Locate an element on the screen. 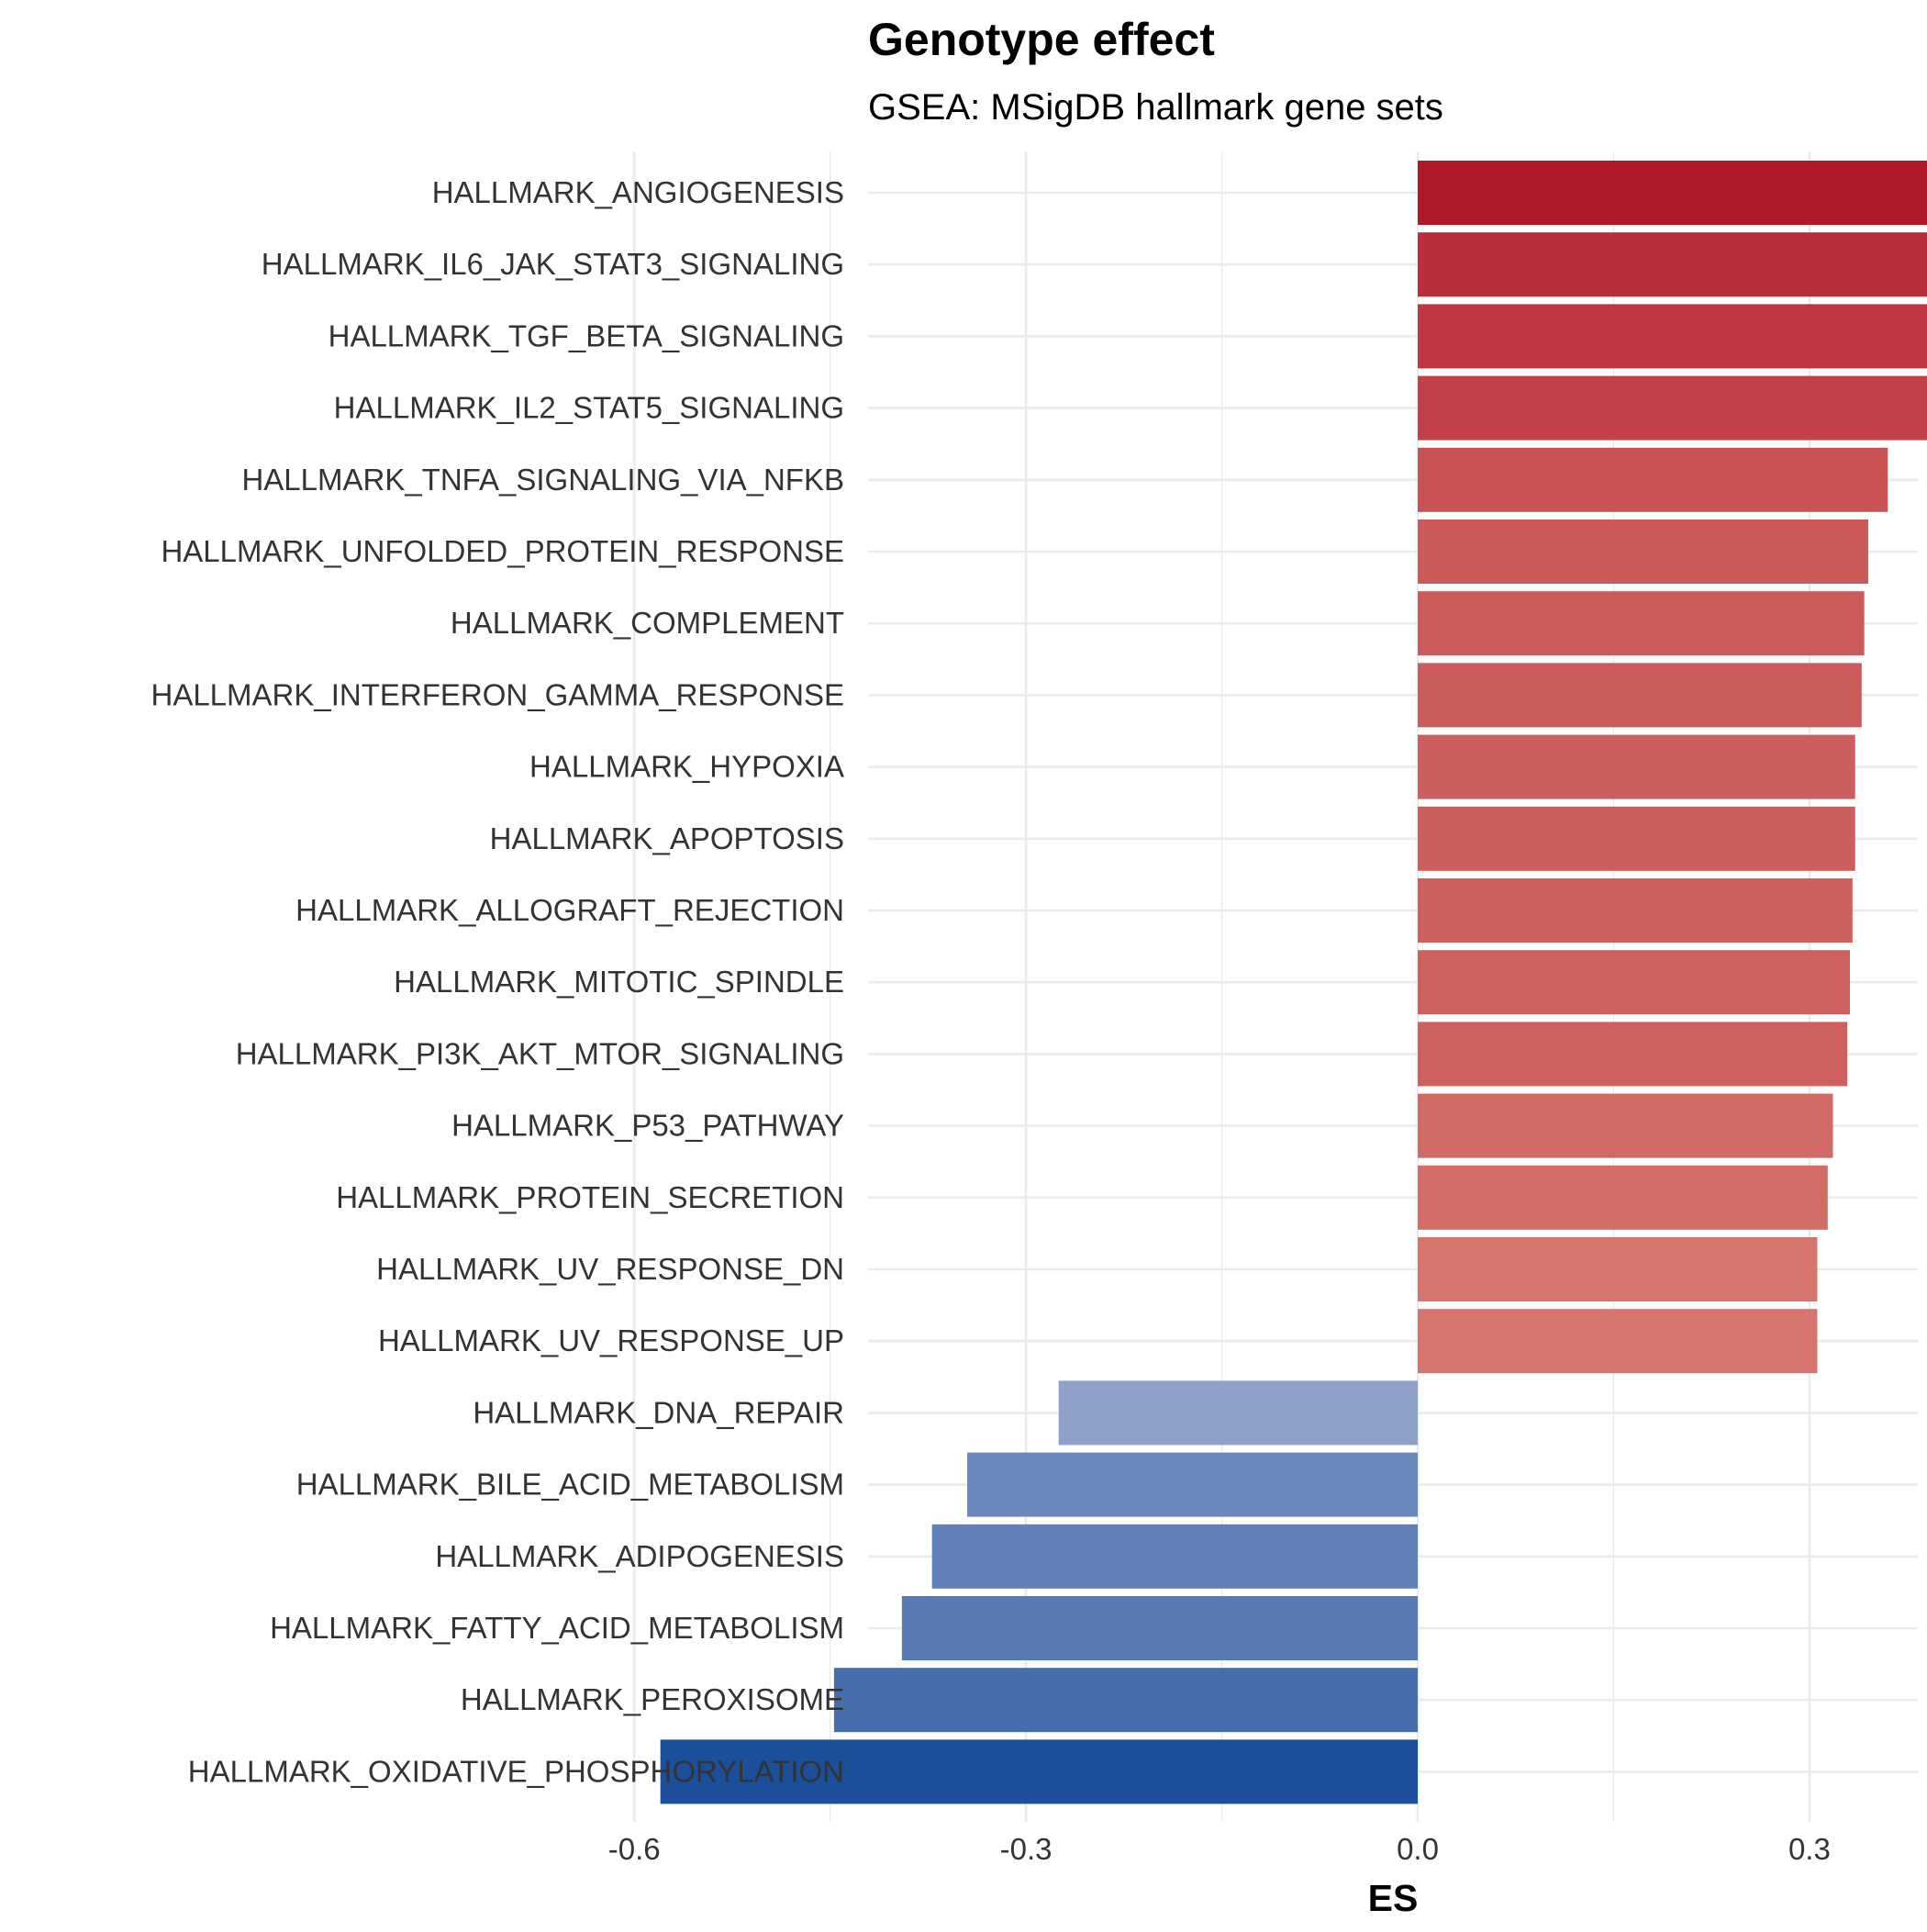 Image resolution: width=1927 pixels, height=1932 pixels. y-tick-label: HALLMARK_BILE_ACID_METABOLISM is located at coordinates (570, 1485).